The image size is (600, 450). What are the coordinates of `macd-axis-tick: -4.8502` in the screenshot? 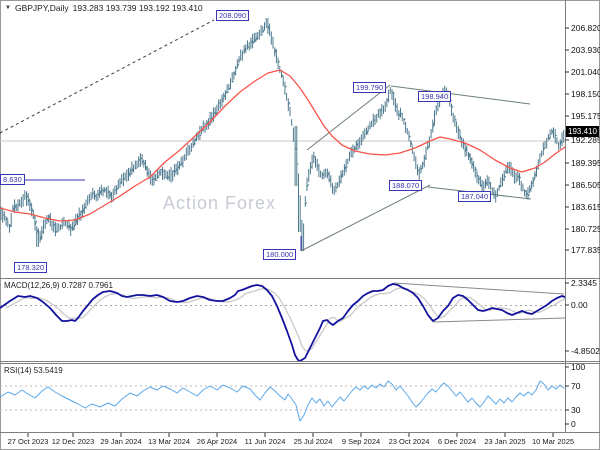 It's located at (585, 351).